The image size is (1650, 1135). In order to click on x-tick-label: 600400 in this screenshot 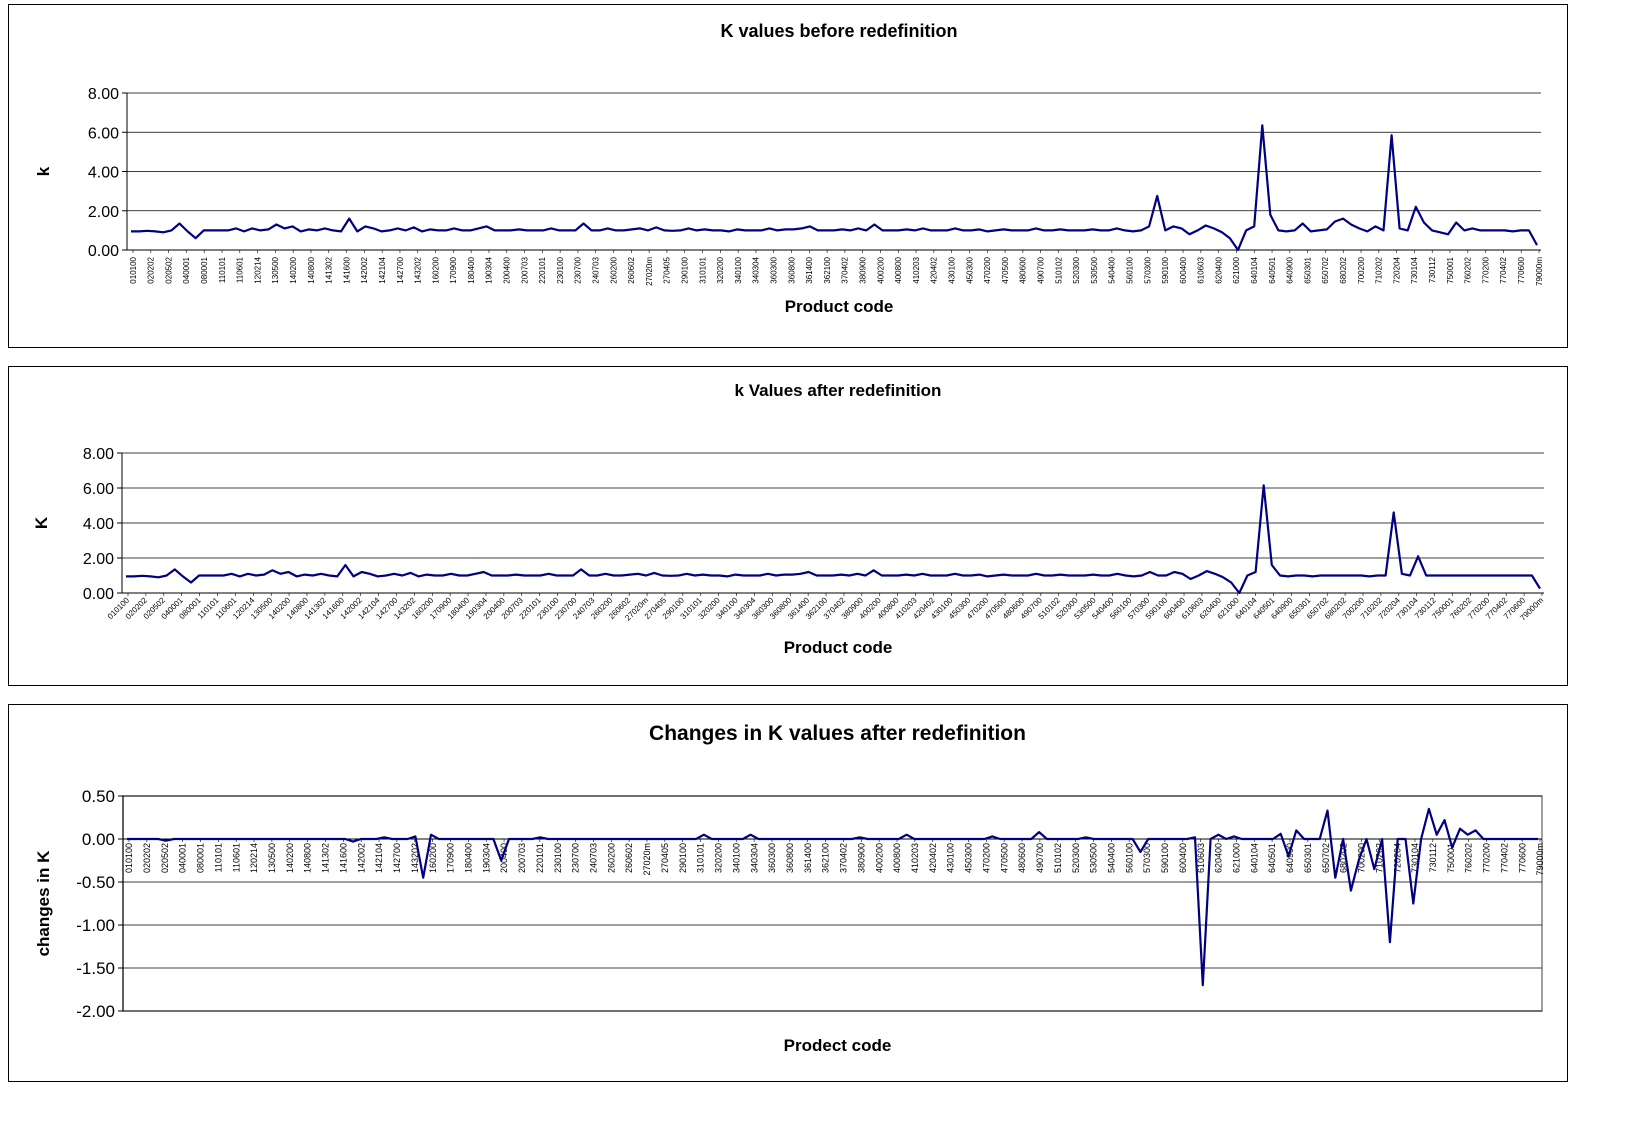, I will do `click(1183, 269)`.